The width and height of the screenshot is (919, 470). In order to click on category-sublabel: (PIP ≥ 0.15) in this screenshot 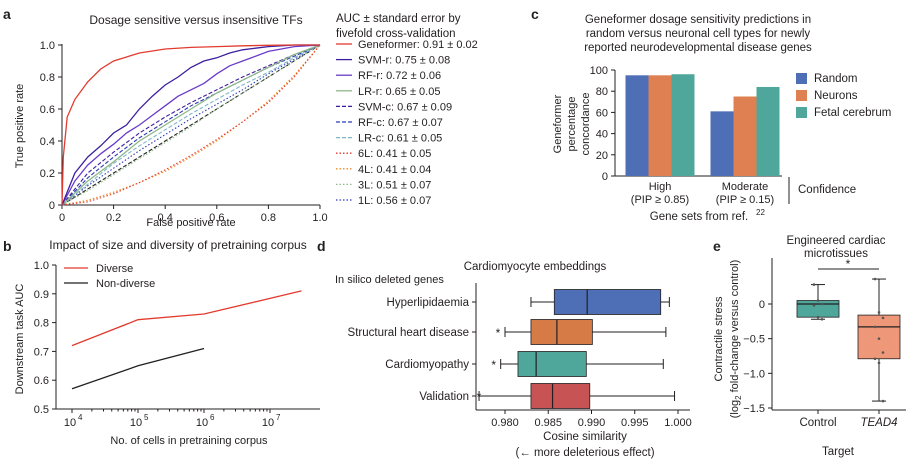, I will do `click(745, 200)`.